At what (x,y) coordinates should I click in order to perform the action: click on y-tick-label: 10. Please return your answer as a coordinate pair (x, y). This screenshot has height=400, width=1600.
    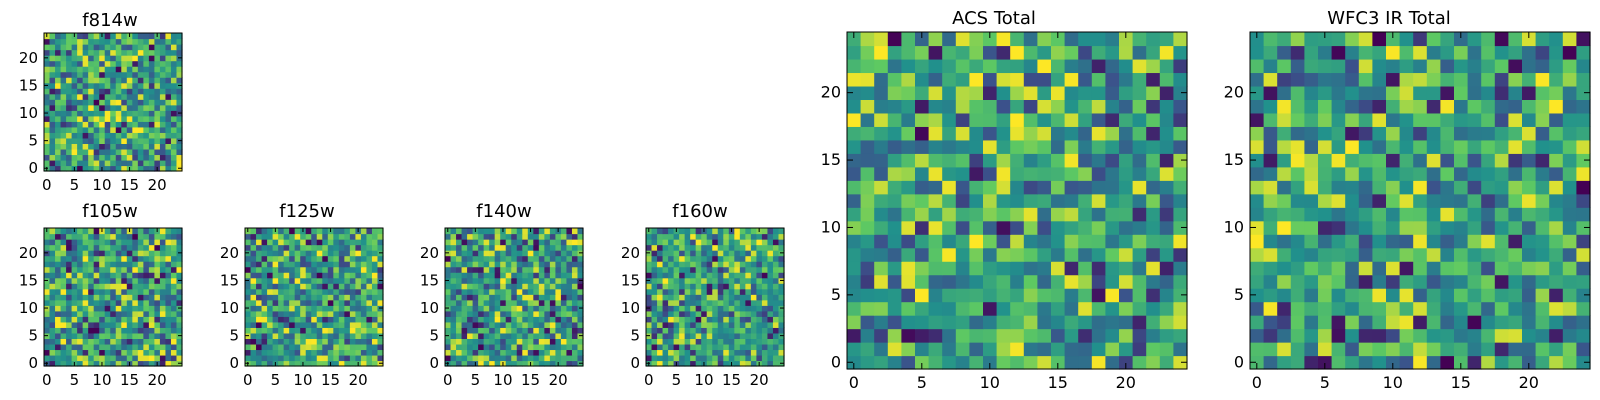
    Looking at the image, I should click on (1234, 226).